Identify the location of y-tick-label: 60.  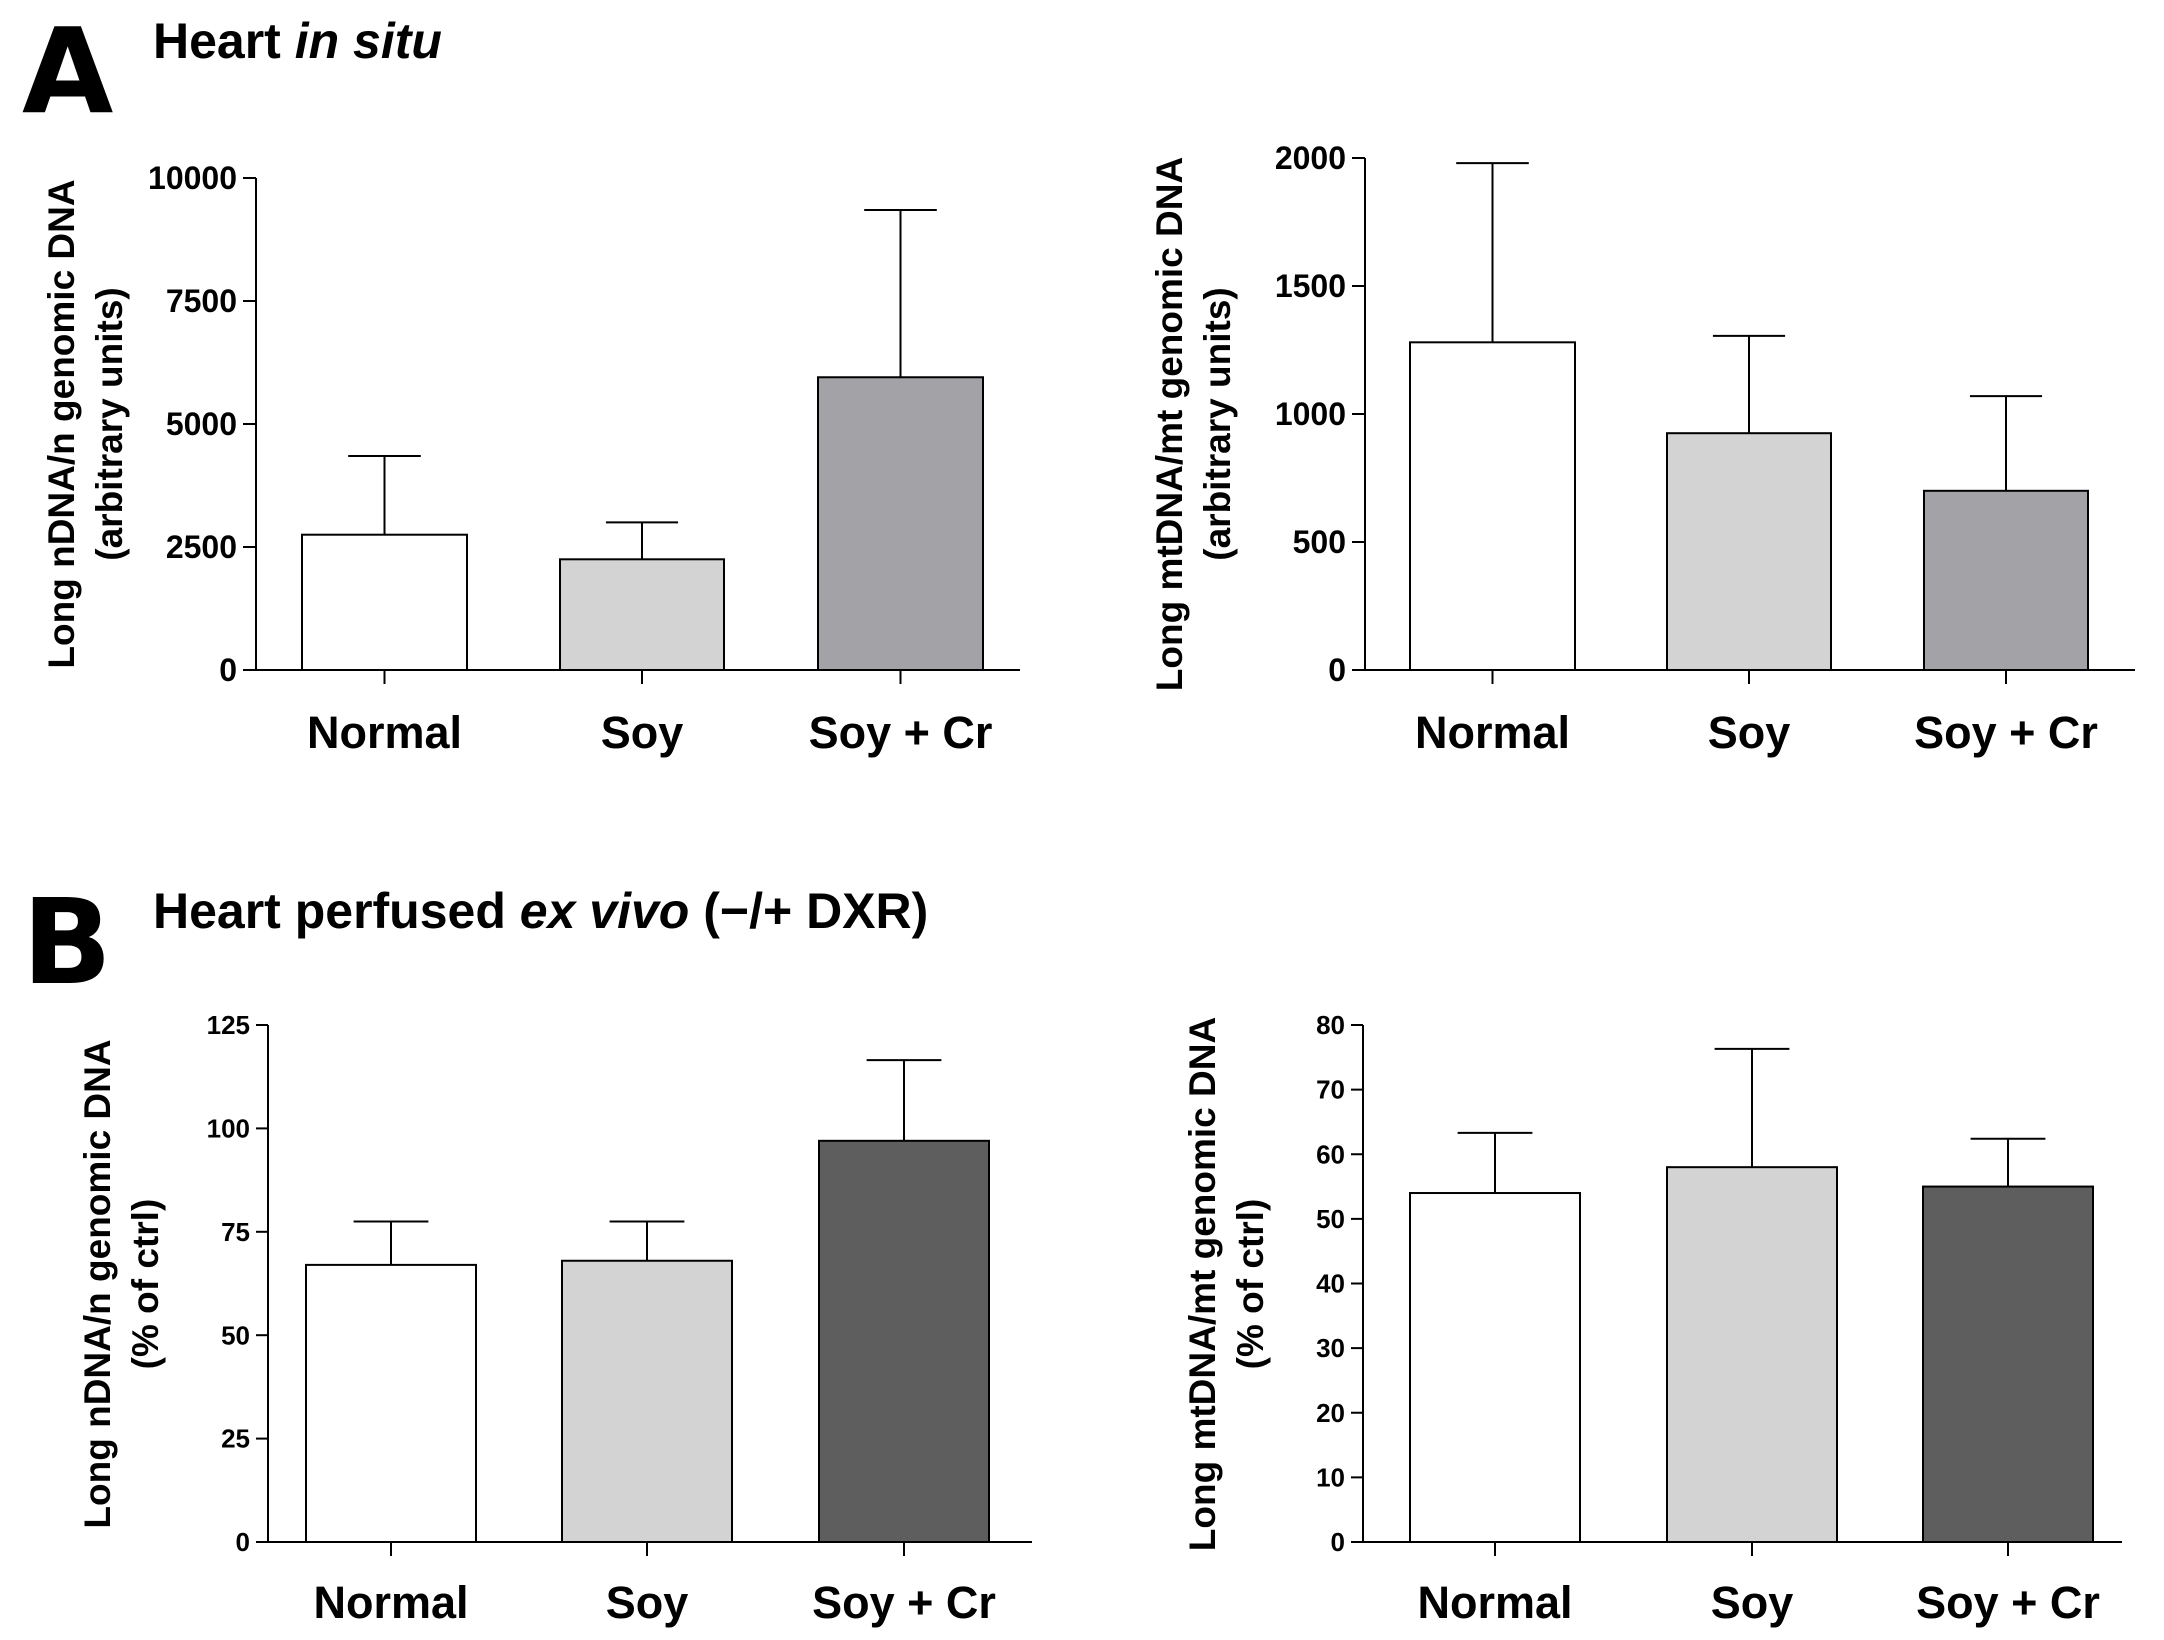
(1330, 1154).